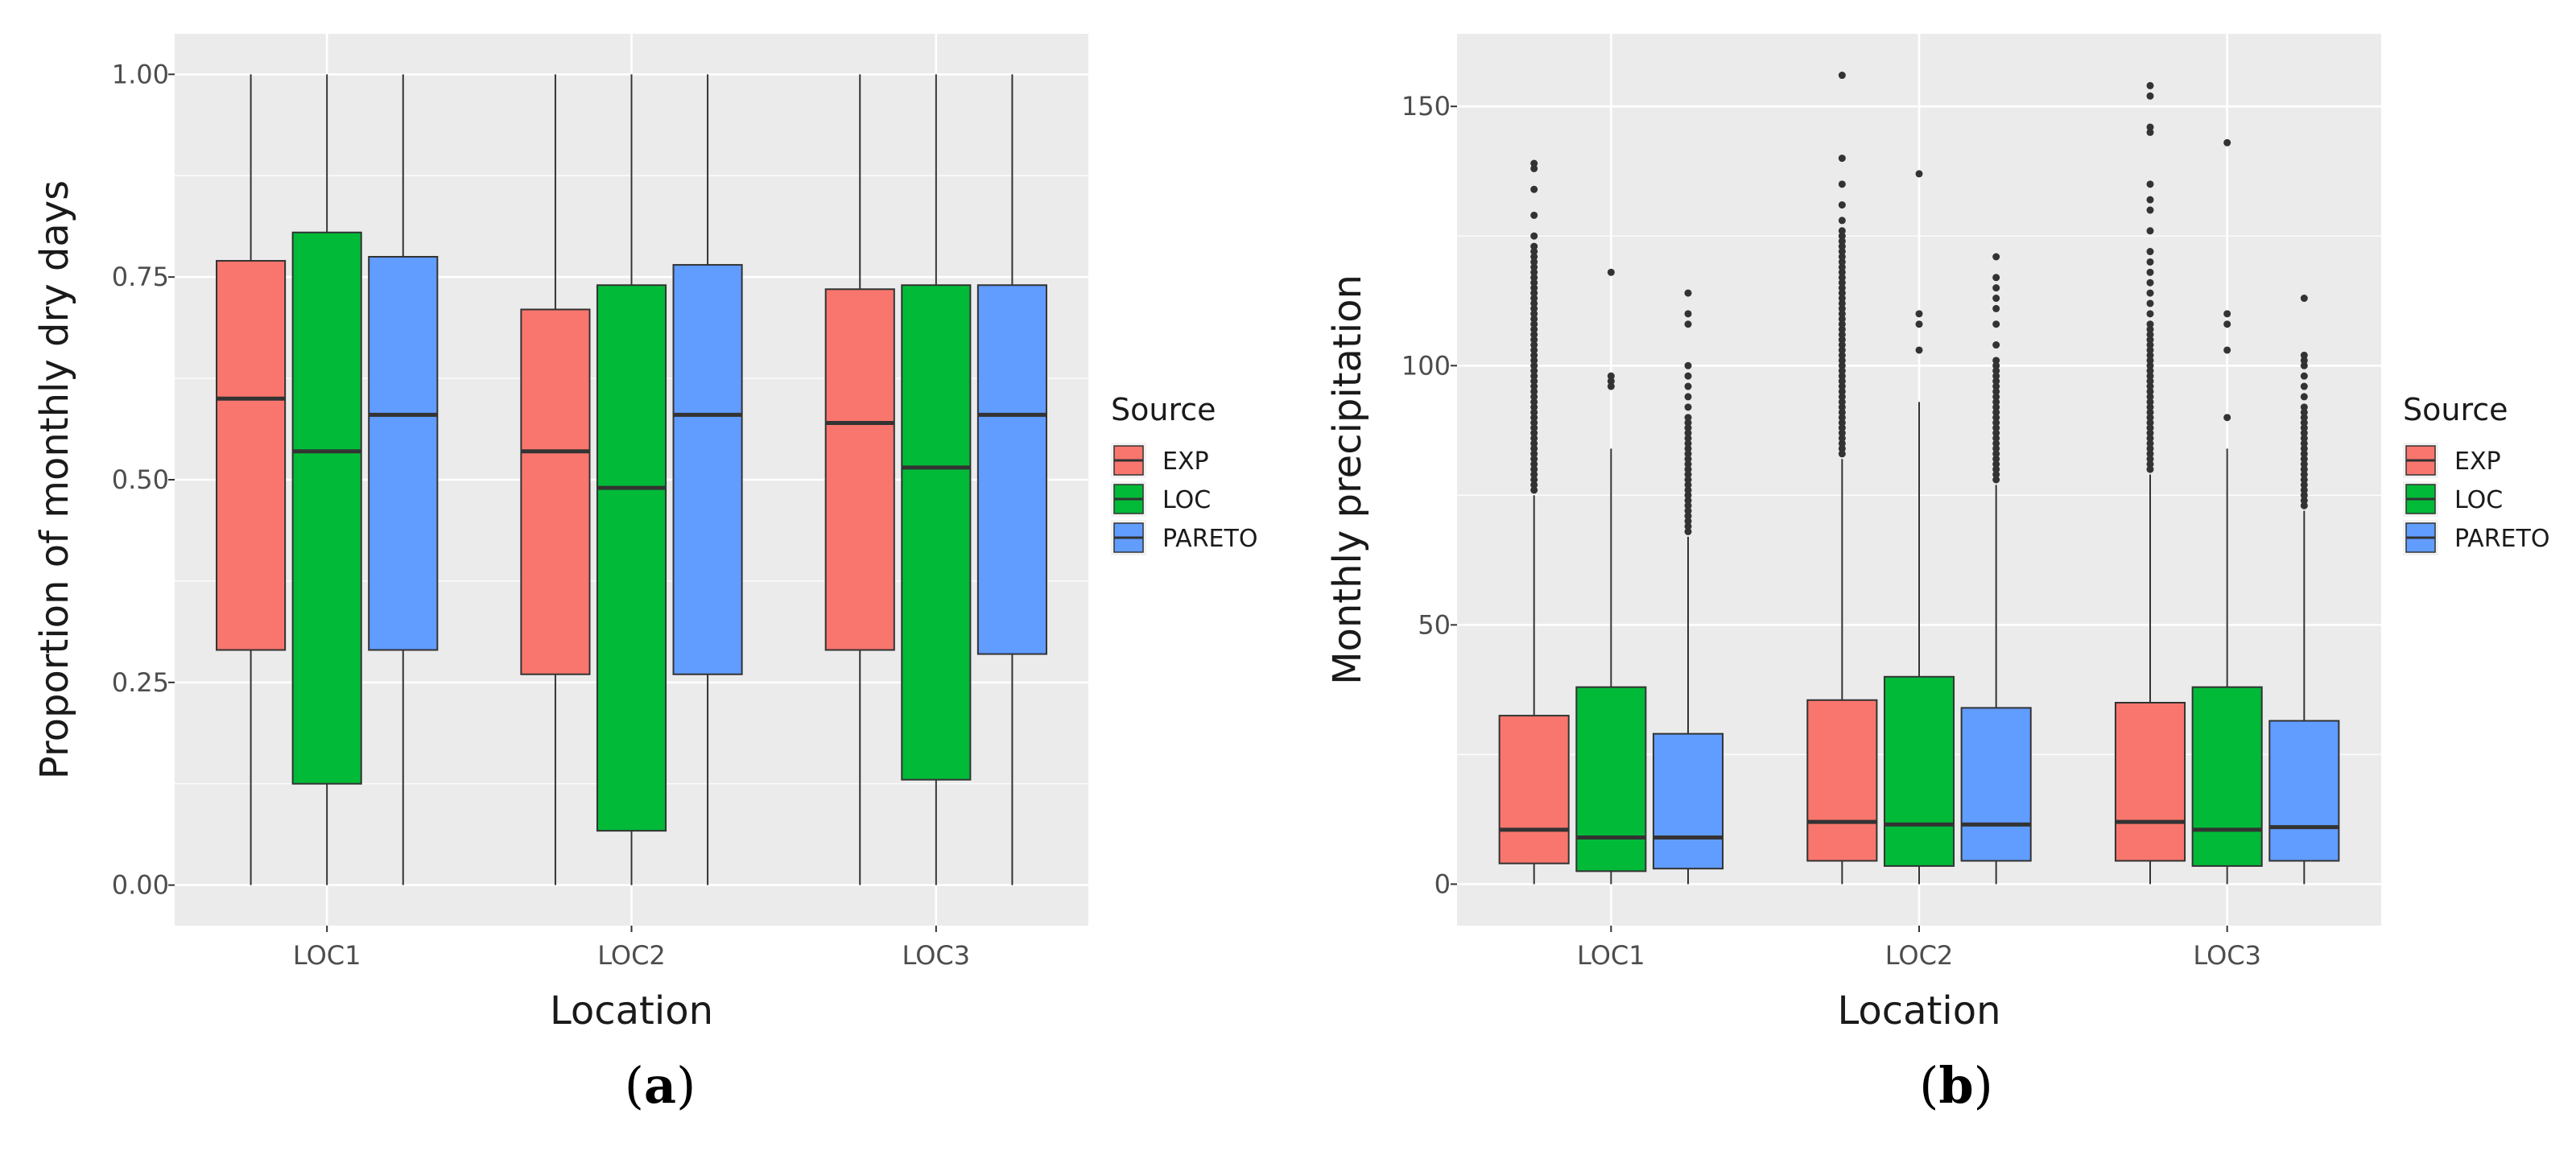  Describe the element at coordinates (1611, 576) in the screenshot. I see `box-loc-loc1` at that location.